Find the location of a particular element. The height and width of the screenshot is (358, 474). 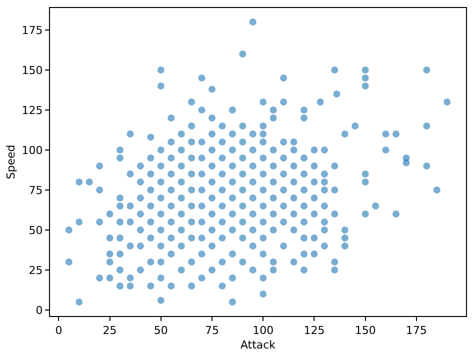

x-tick-label: 150 is located at coordinates (365, 331).